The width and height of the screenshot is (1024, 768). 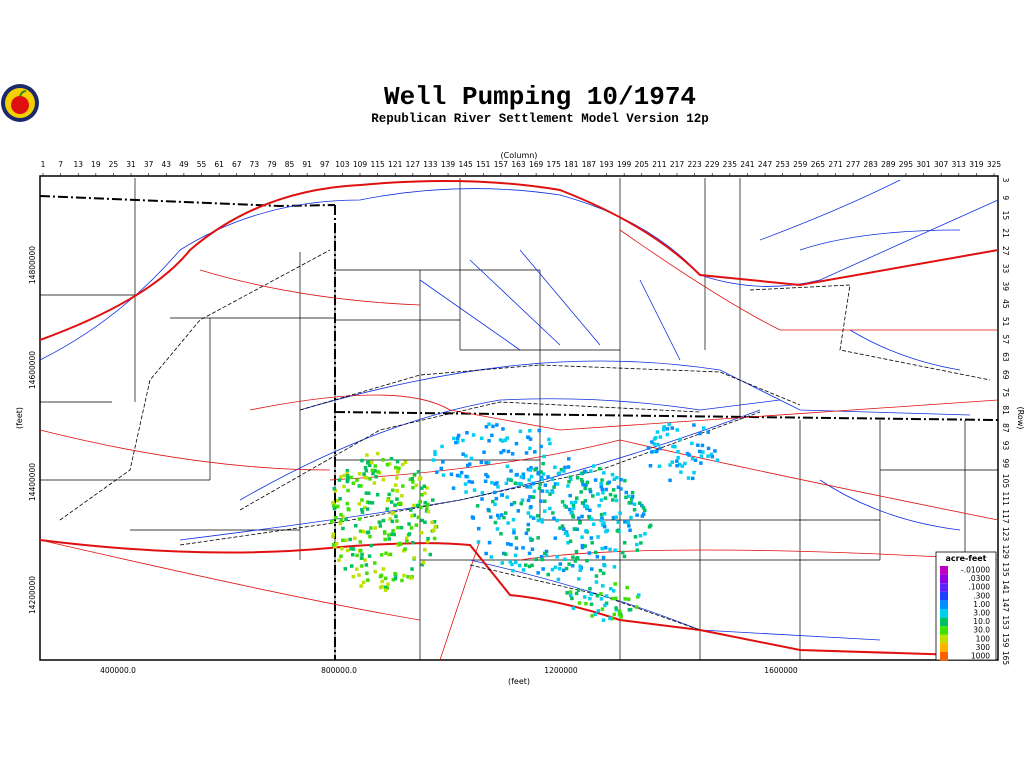 I want to click on row-tick-label: 9, so click(x=1005, y=197).